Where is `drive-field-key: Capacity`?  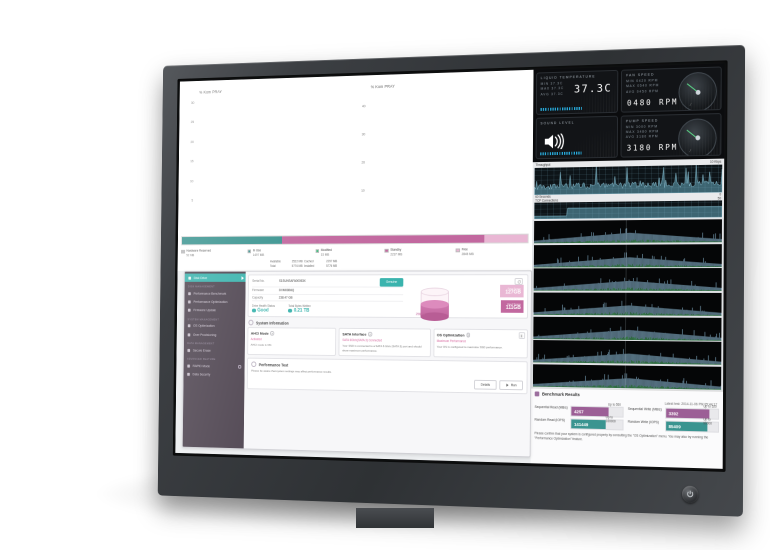 drive-field-key: Capacity is located at coordinates (258, 297).